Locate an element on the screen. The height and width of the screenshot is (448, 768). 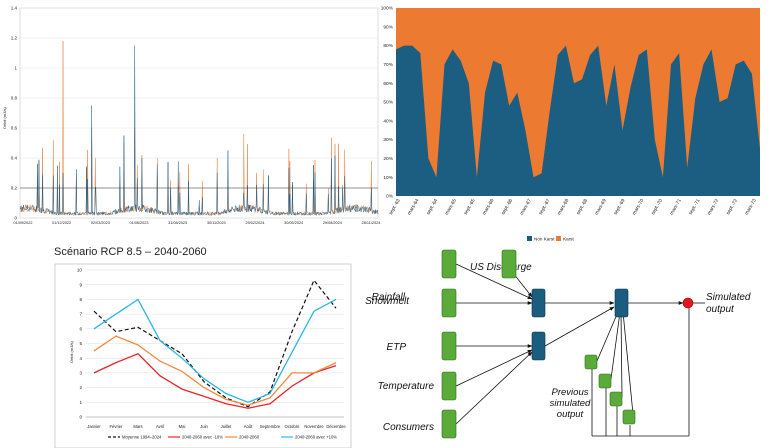
chart1-ytick: 0.8 is located at coordinates (14, 98).